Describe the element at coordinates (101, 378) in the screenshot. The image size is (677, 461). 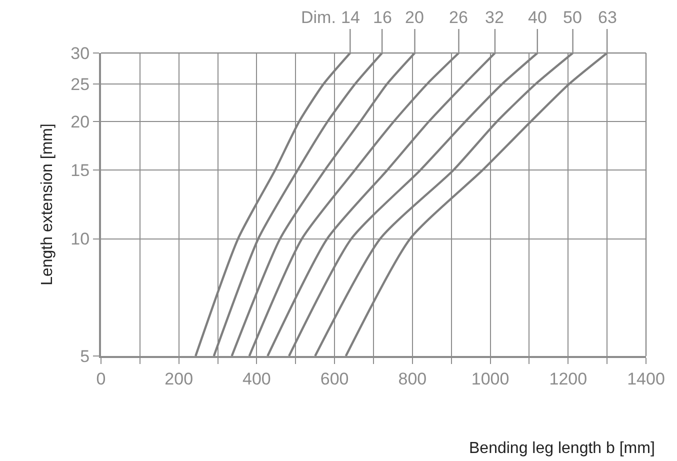
I see `x-tick-label: 0` at that location.